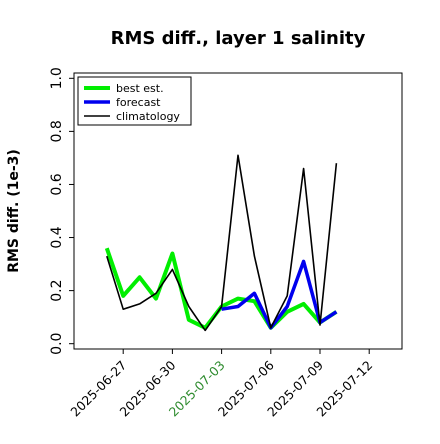 This screenshot has width=440, height=444. Describe the element at coordinates (57, 78) in the screenshot. I see `y-tick-label: 1.0` at that location.